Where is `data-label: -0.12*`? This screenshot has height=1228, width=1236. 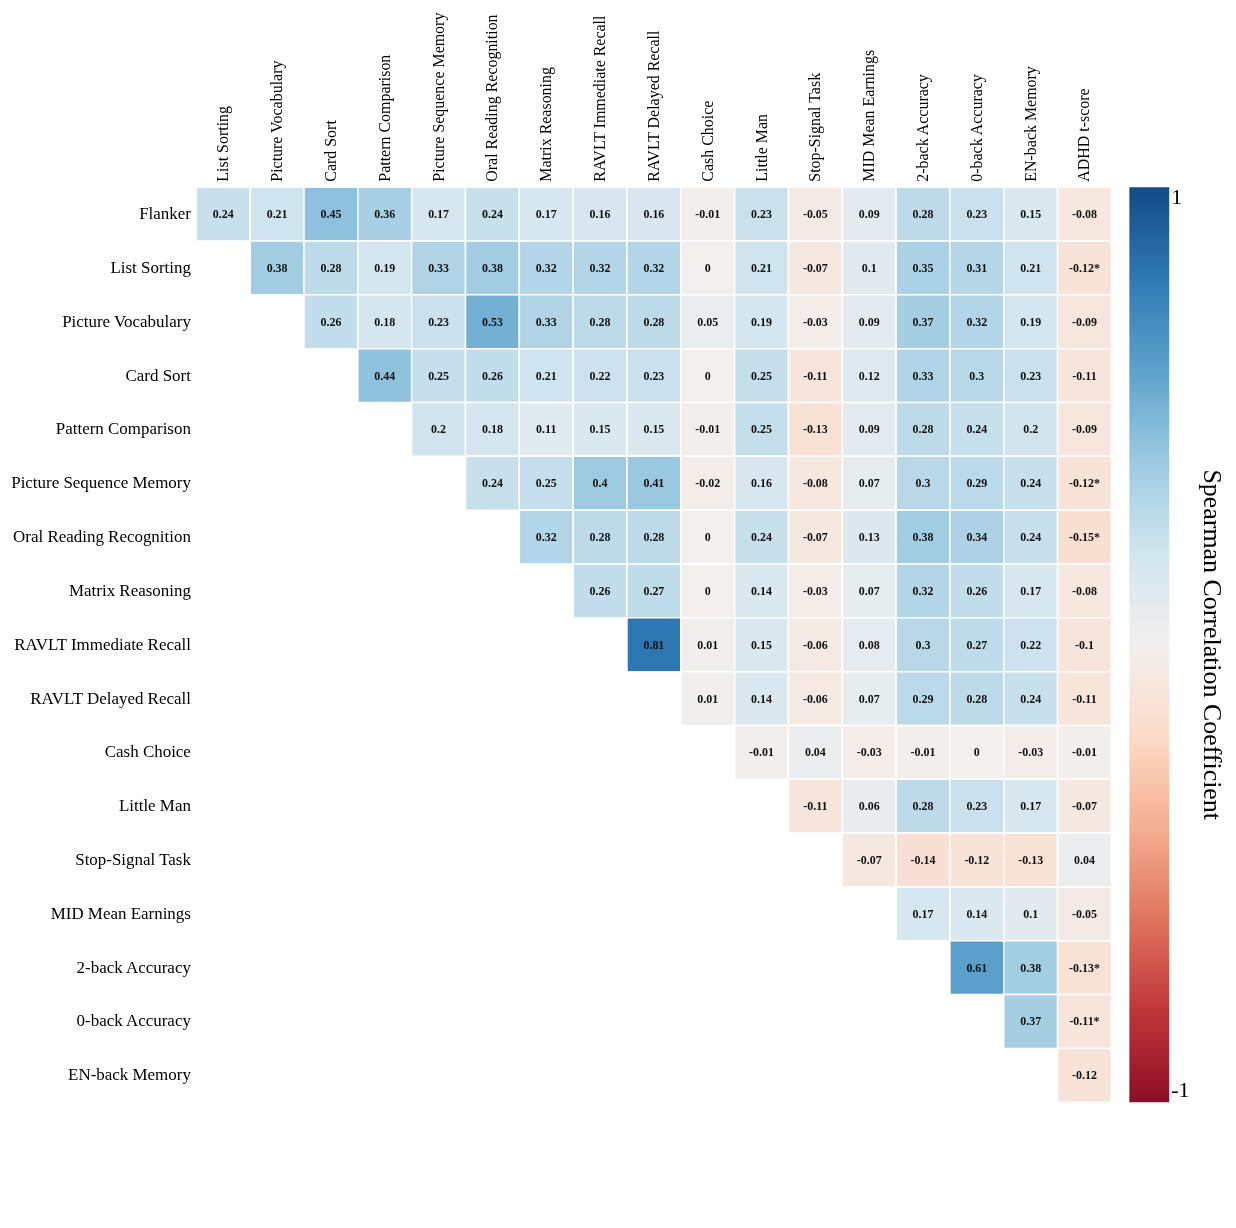
data-label: -0.12* is located at coordinates (1084, 267).